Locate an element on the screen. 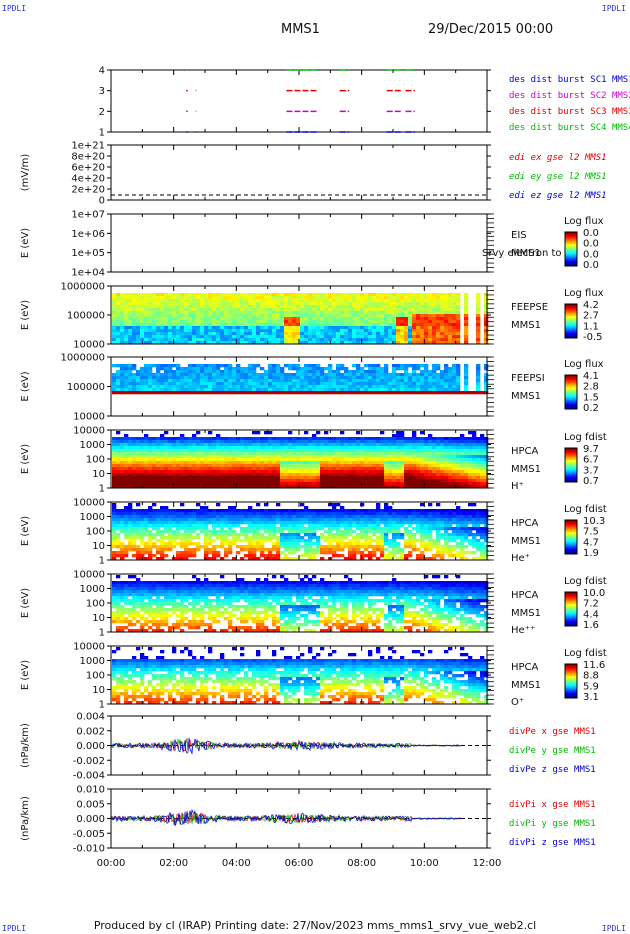 This screenshot has width=630, height=934. colorbar-tick-label: 3.7 is located at coordinates (591, 470).